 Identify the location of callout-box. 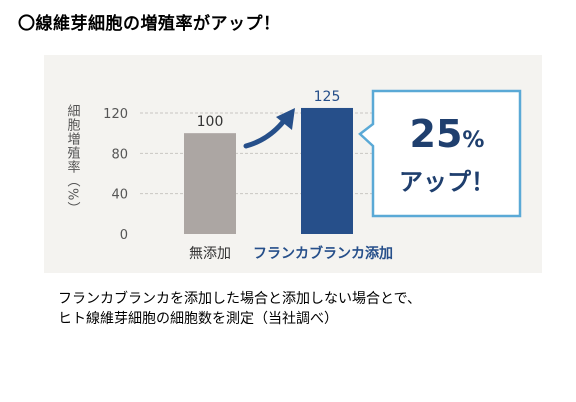
(440, 153).